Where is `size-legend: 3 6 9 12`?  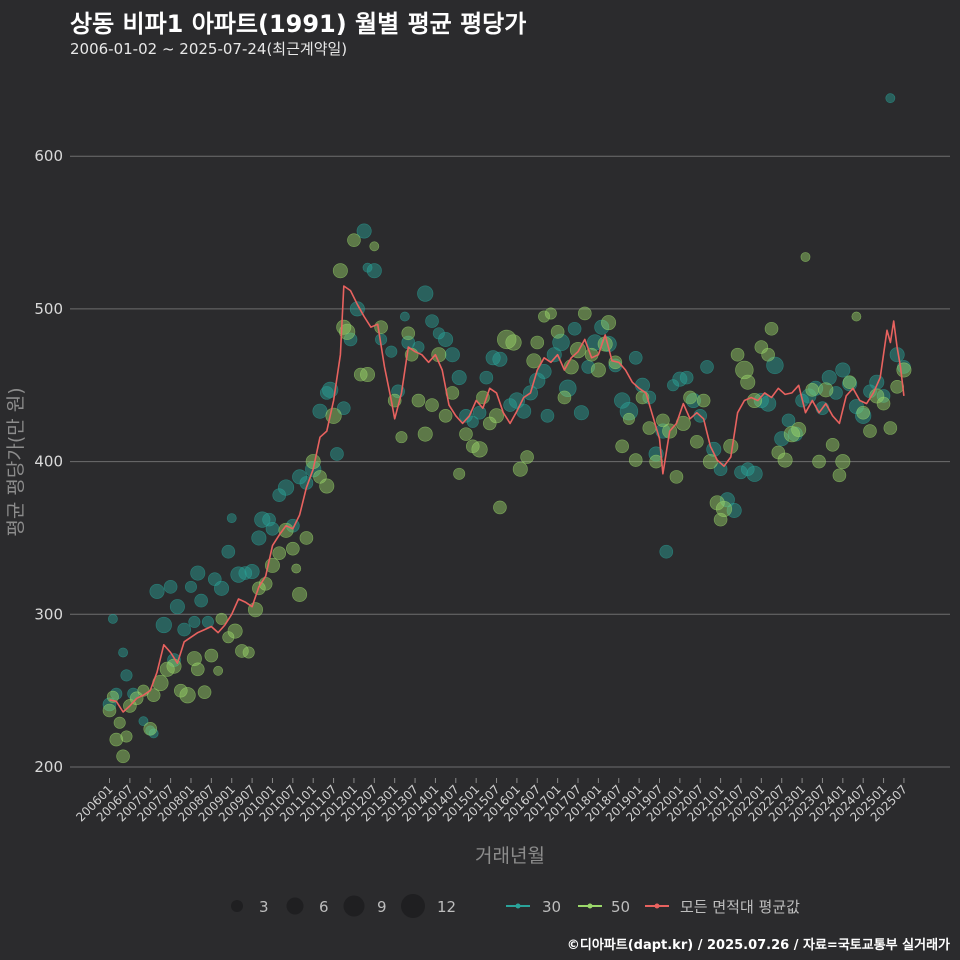 size-legend: 3 6 9 12 is located at coordinates (343, 906).